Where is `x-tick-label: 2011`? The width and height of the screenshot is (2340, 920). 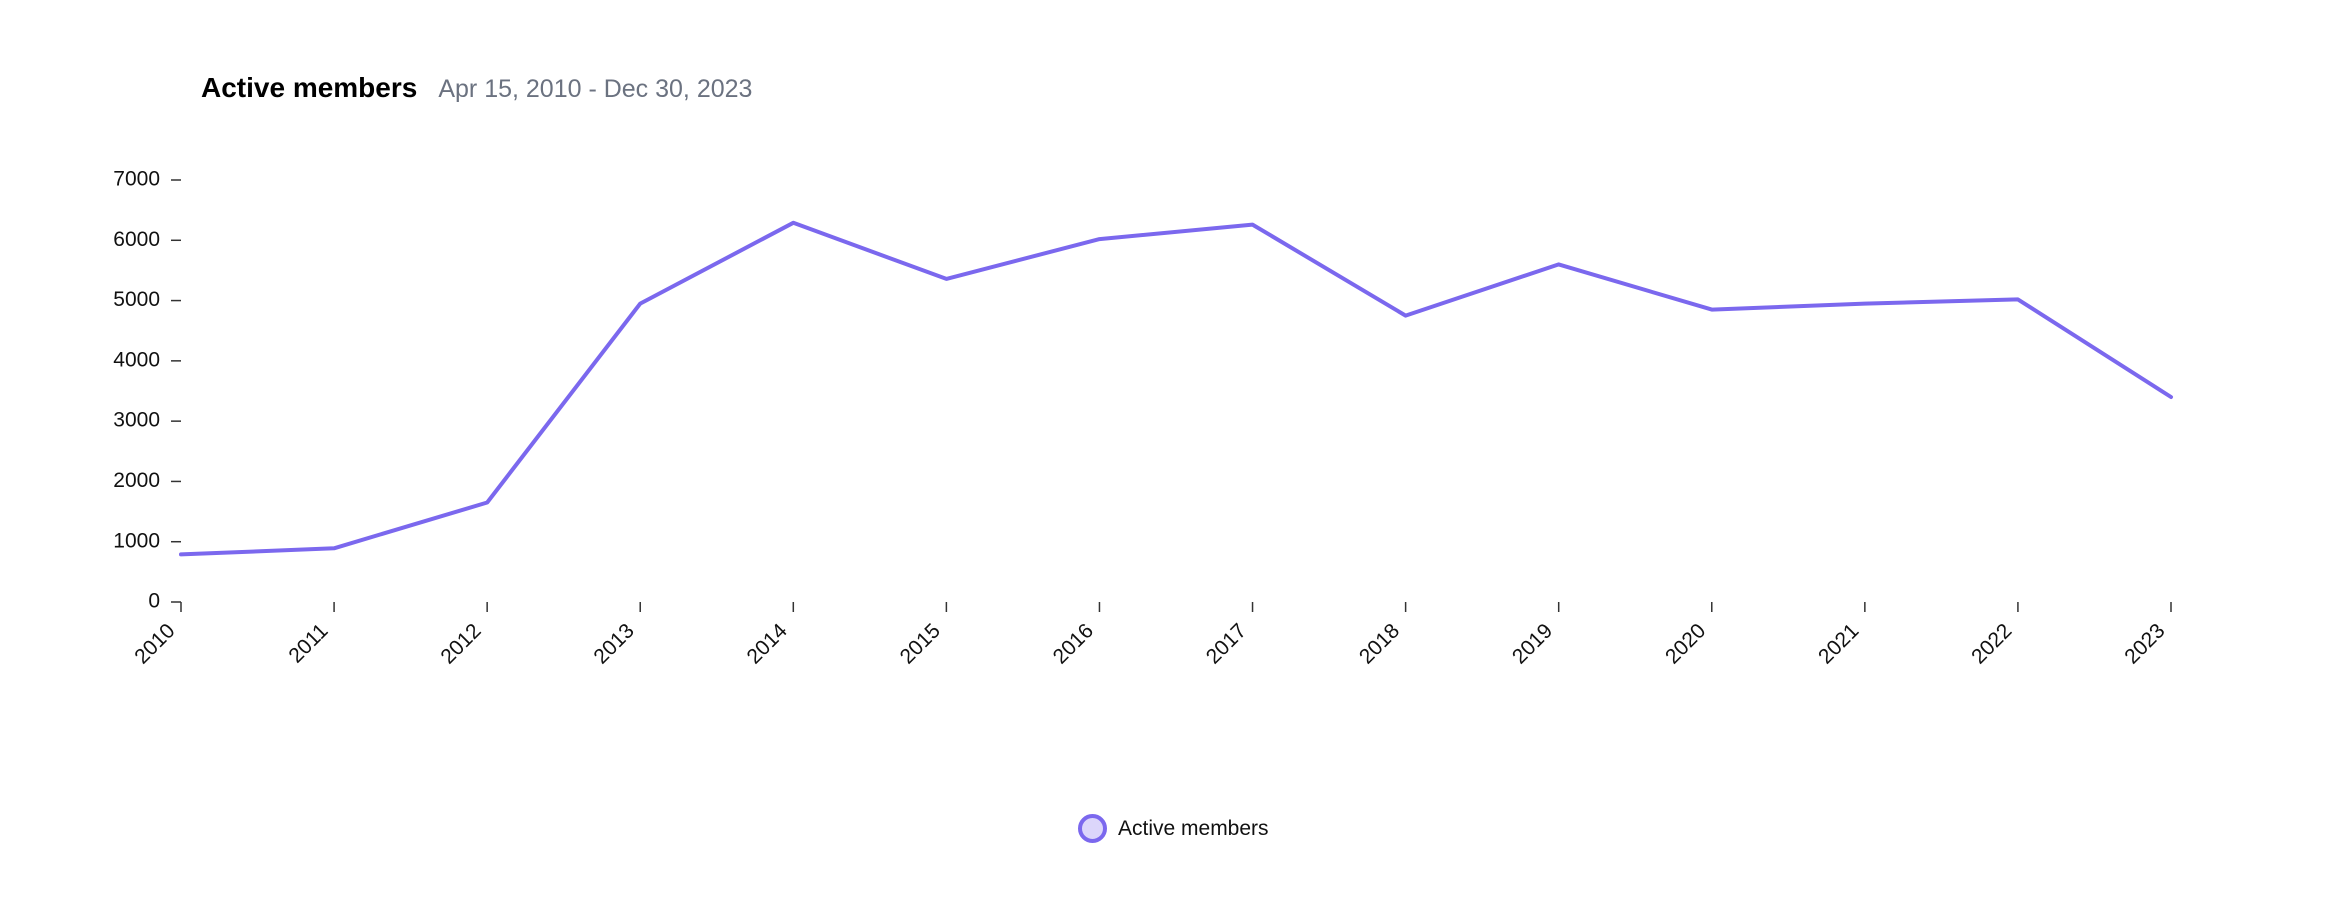 x-tick-label: 2011 is located at coordinates (308, 643).